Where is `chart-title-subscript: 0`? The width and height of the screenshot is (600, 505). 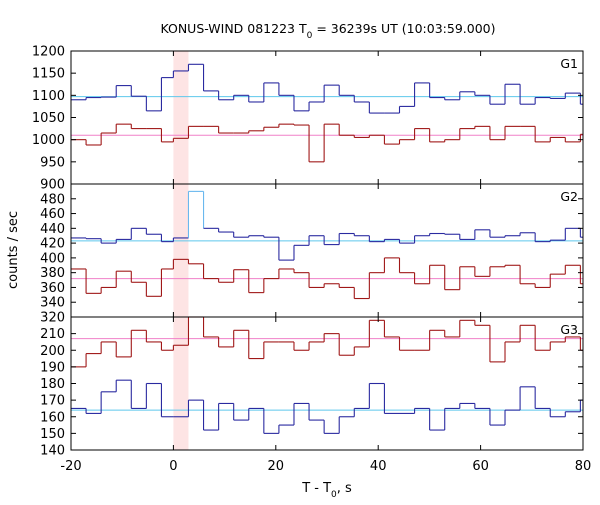 chart-title-subscript: 0 is located at coordinates (310, 36).